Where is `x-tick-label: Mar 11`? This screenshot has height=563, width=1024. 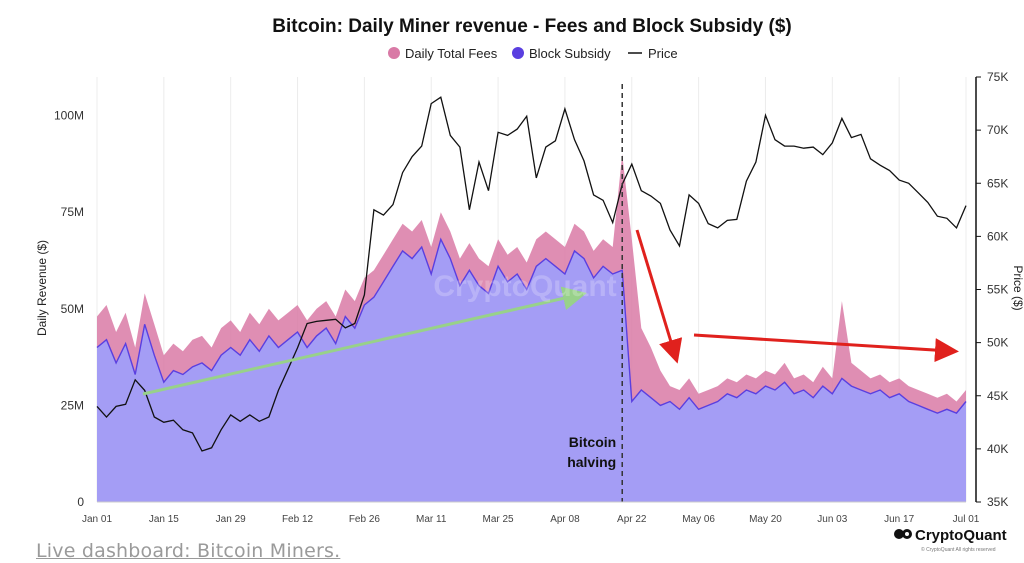 x-tick-label: Mar 11 is located at coordinates (431, 519).